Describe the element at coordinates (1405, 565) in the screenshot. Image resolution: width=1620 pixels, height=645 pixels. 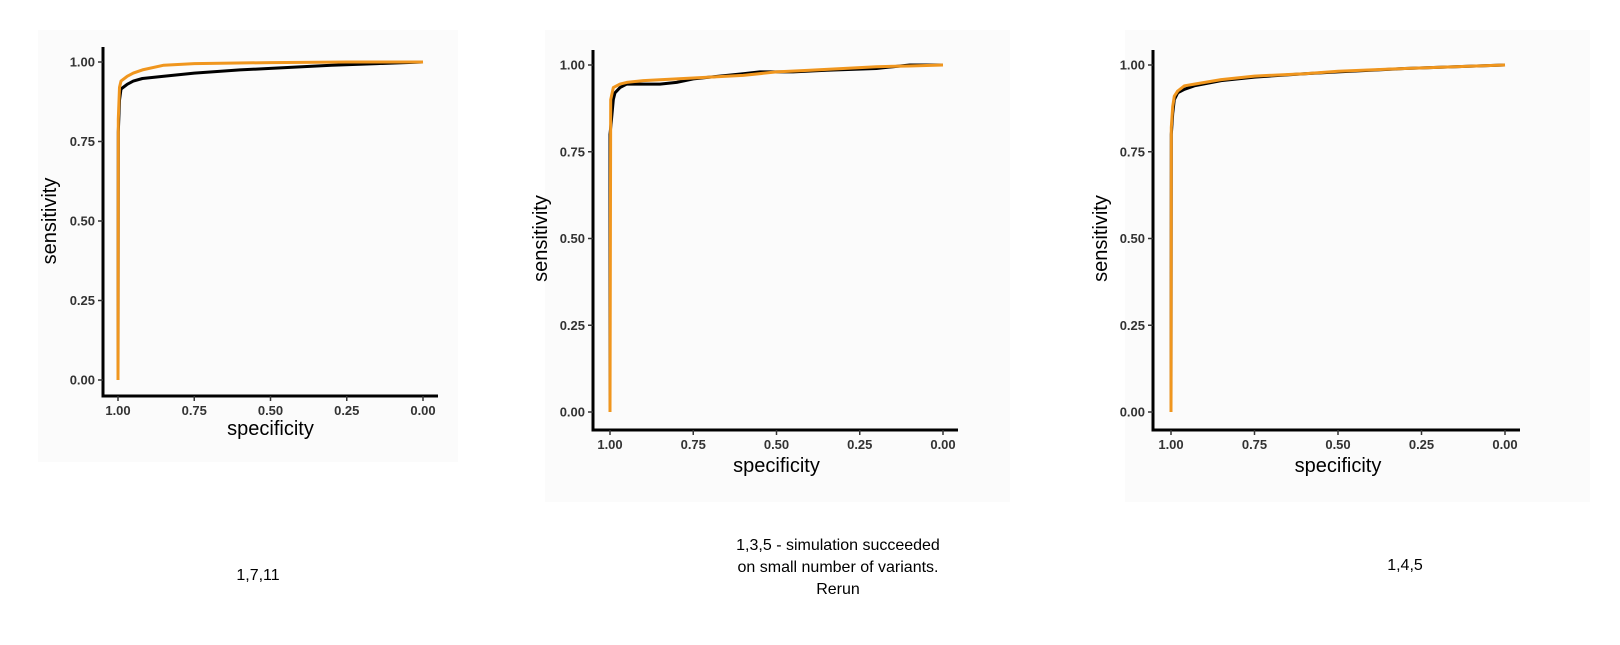
I see `chart-caption-3: 1,4,5` at that location.